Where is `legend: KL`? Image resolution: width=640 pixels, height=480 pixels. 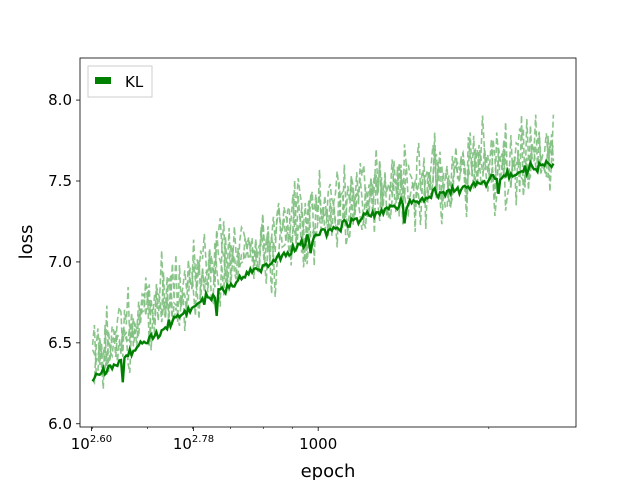 legend: KL is located at coordinates (120, 81).